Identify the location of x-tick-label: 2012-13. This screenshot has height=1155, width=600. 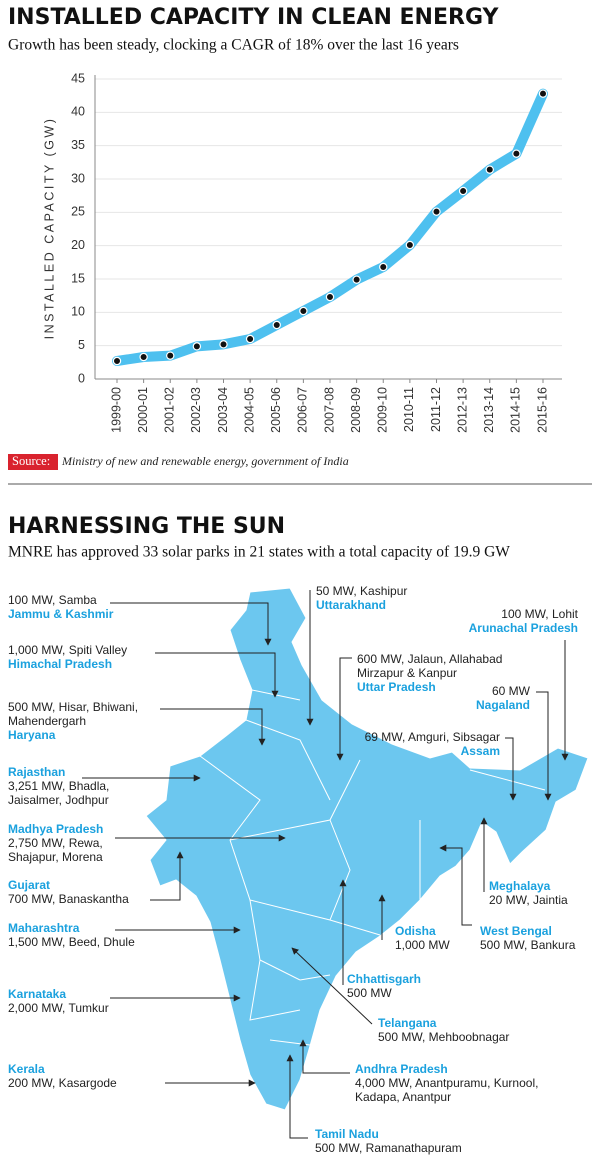
(462, 410).